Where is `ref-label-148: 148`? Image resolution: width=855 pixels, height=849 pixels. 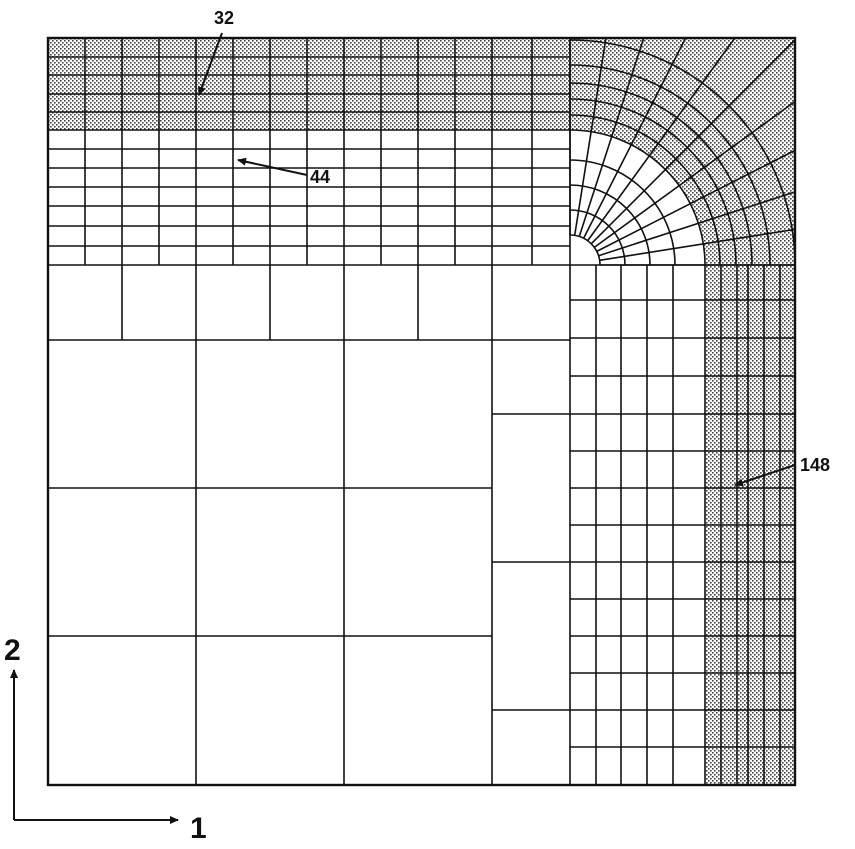 ref-label-148: 148 is located at coordinates (815, 465).